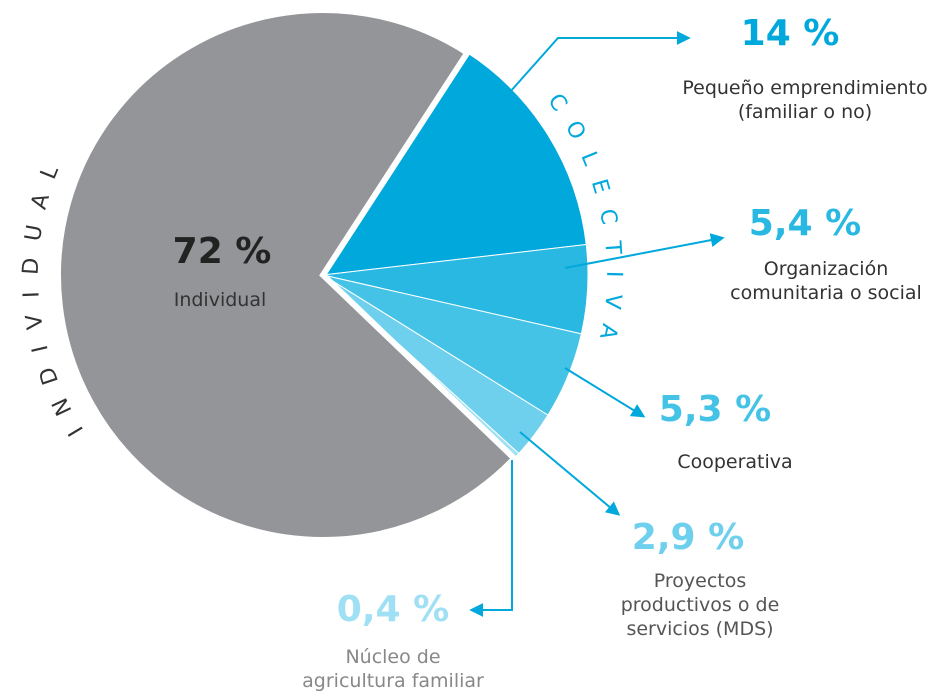  I want to click on value-label: 72 %, so click(222, 251).